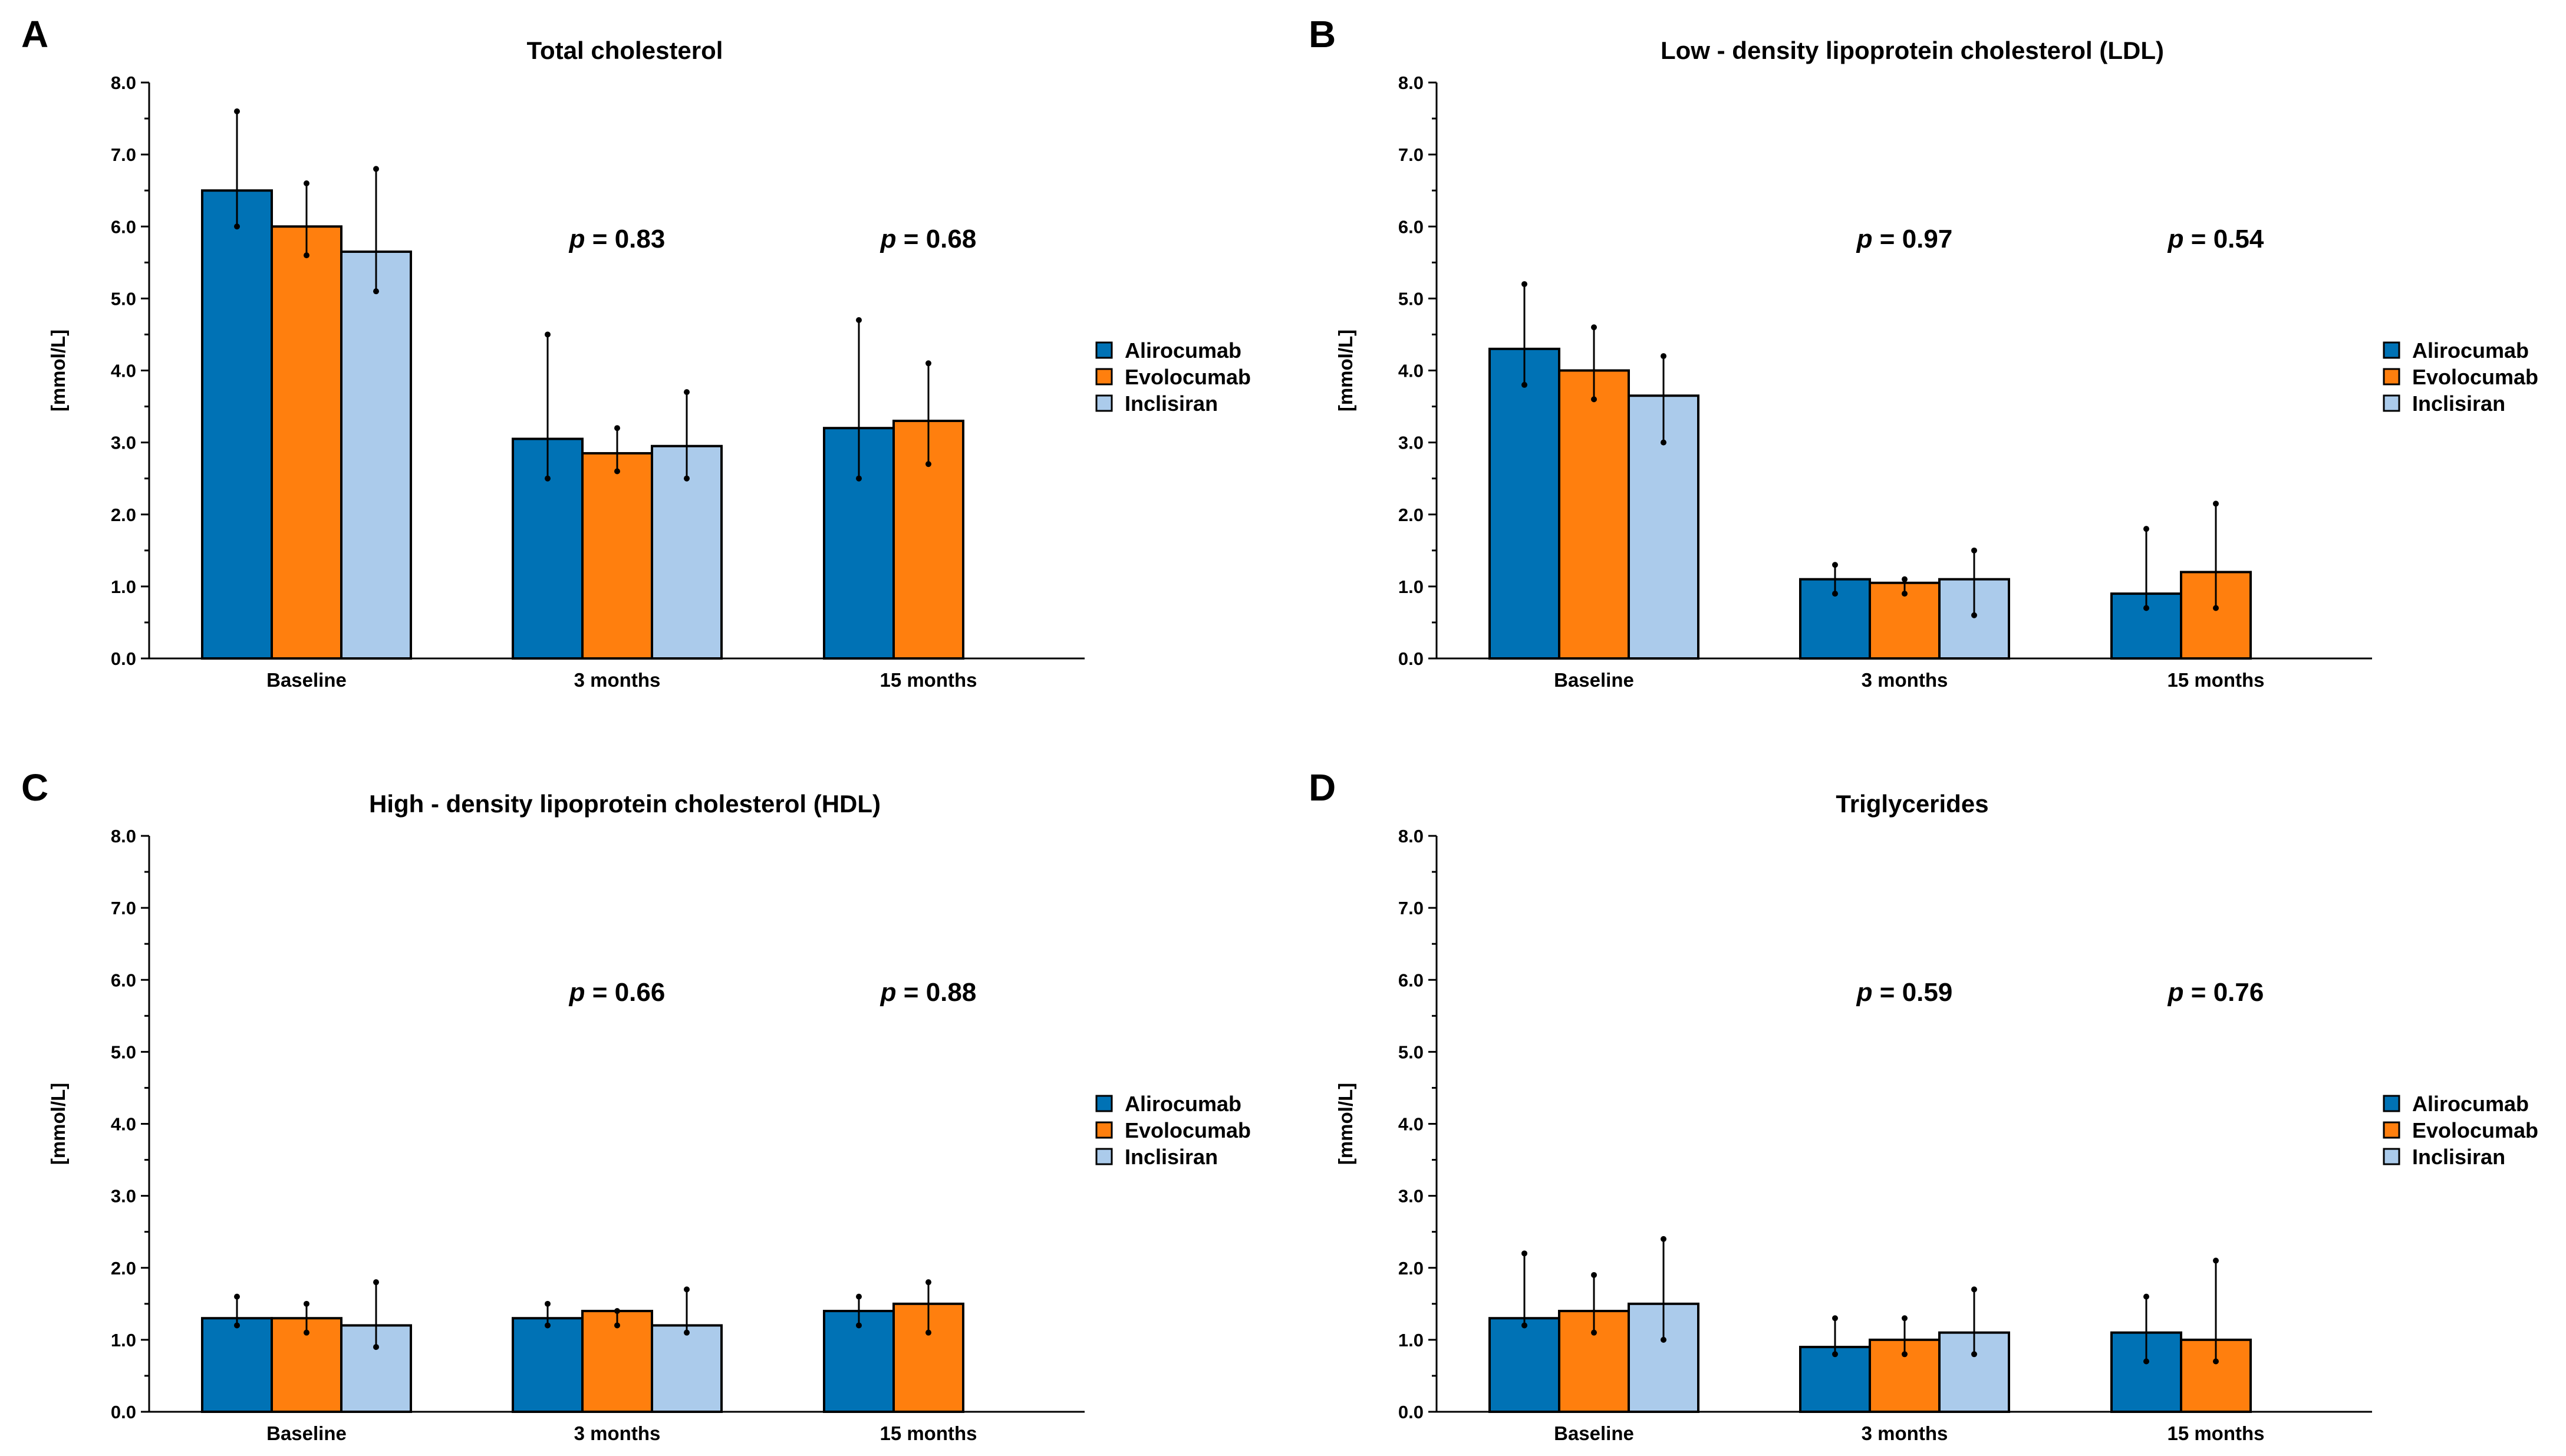 The image size is (2566, 1456). Describe the element at coordinates (1913, 992) in the screenshot. I see `p-value: = 0.59` at that location.